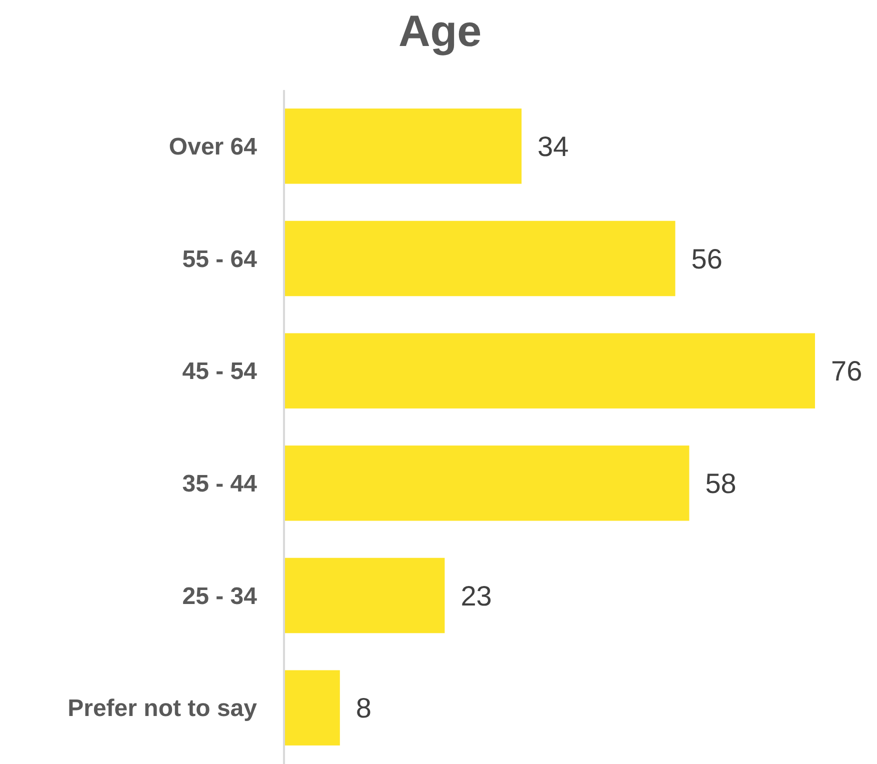 The height and width of the screenshot is (764, 877). What do you see at coordinates (220, 372) in the screenshot?
I see `y-tick-label: 45 - 54` at bounding box center [220, 372].